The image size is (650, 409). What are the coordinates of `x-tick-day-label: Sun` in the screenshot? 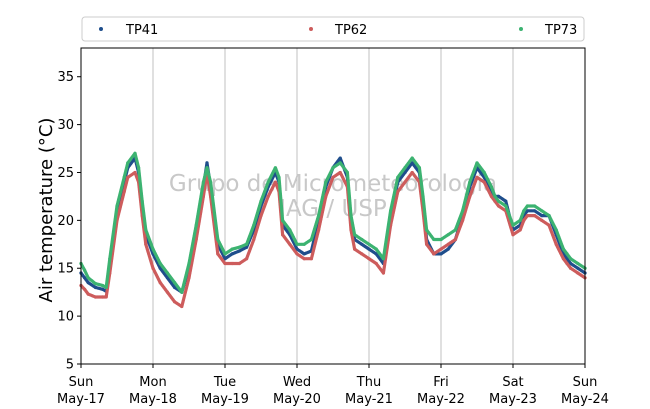 It's located at (585, 382).